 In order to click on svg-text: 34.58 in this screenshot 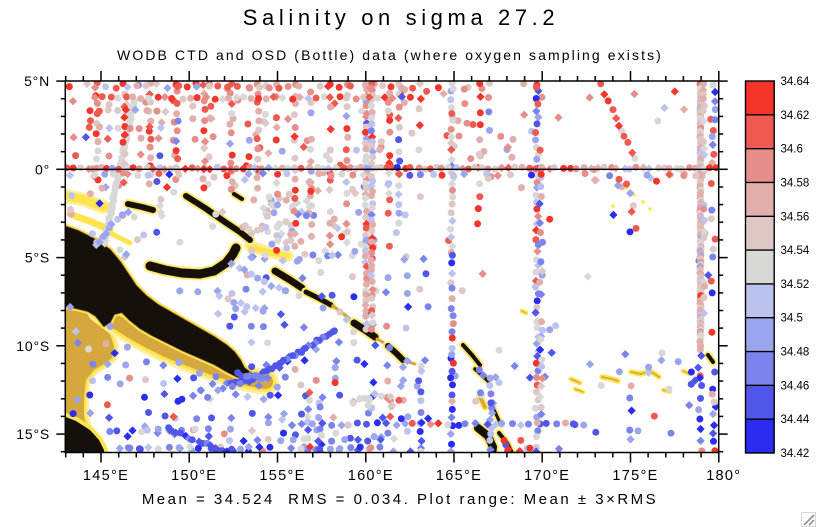, I will do `click(795, 184)`.